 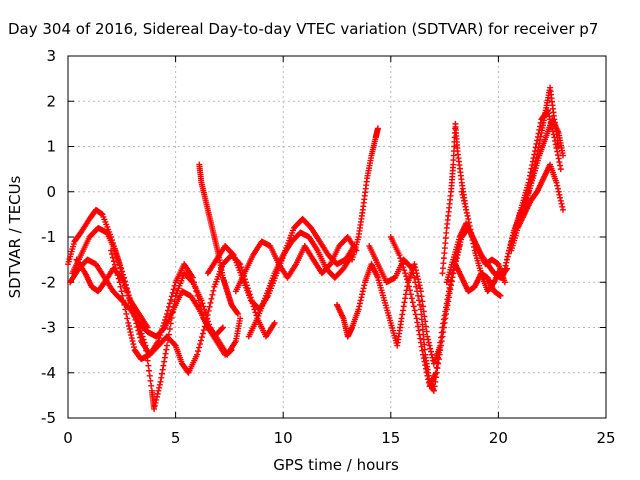 I want to click on x-tick-label: 15, so click(x=390, y=438).